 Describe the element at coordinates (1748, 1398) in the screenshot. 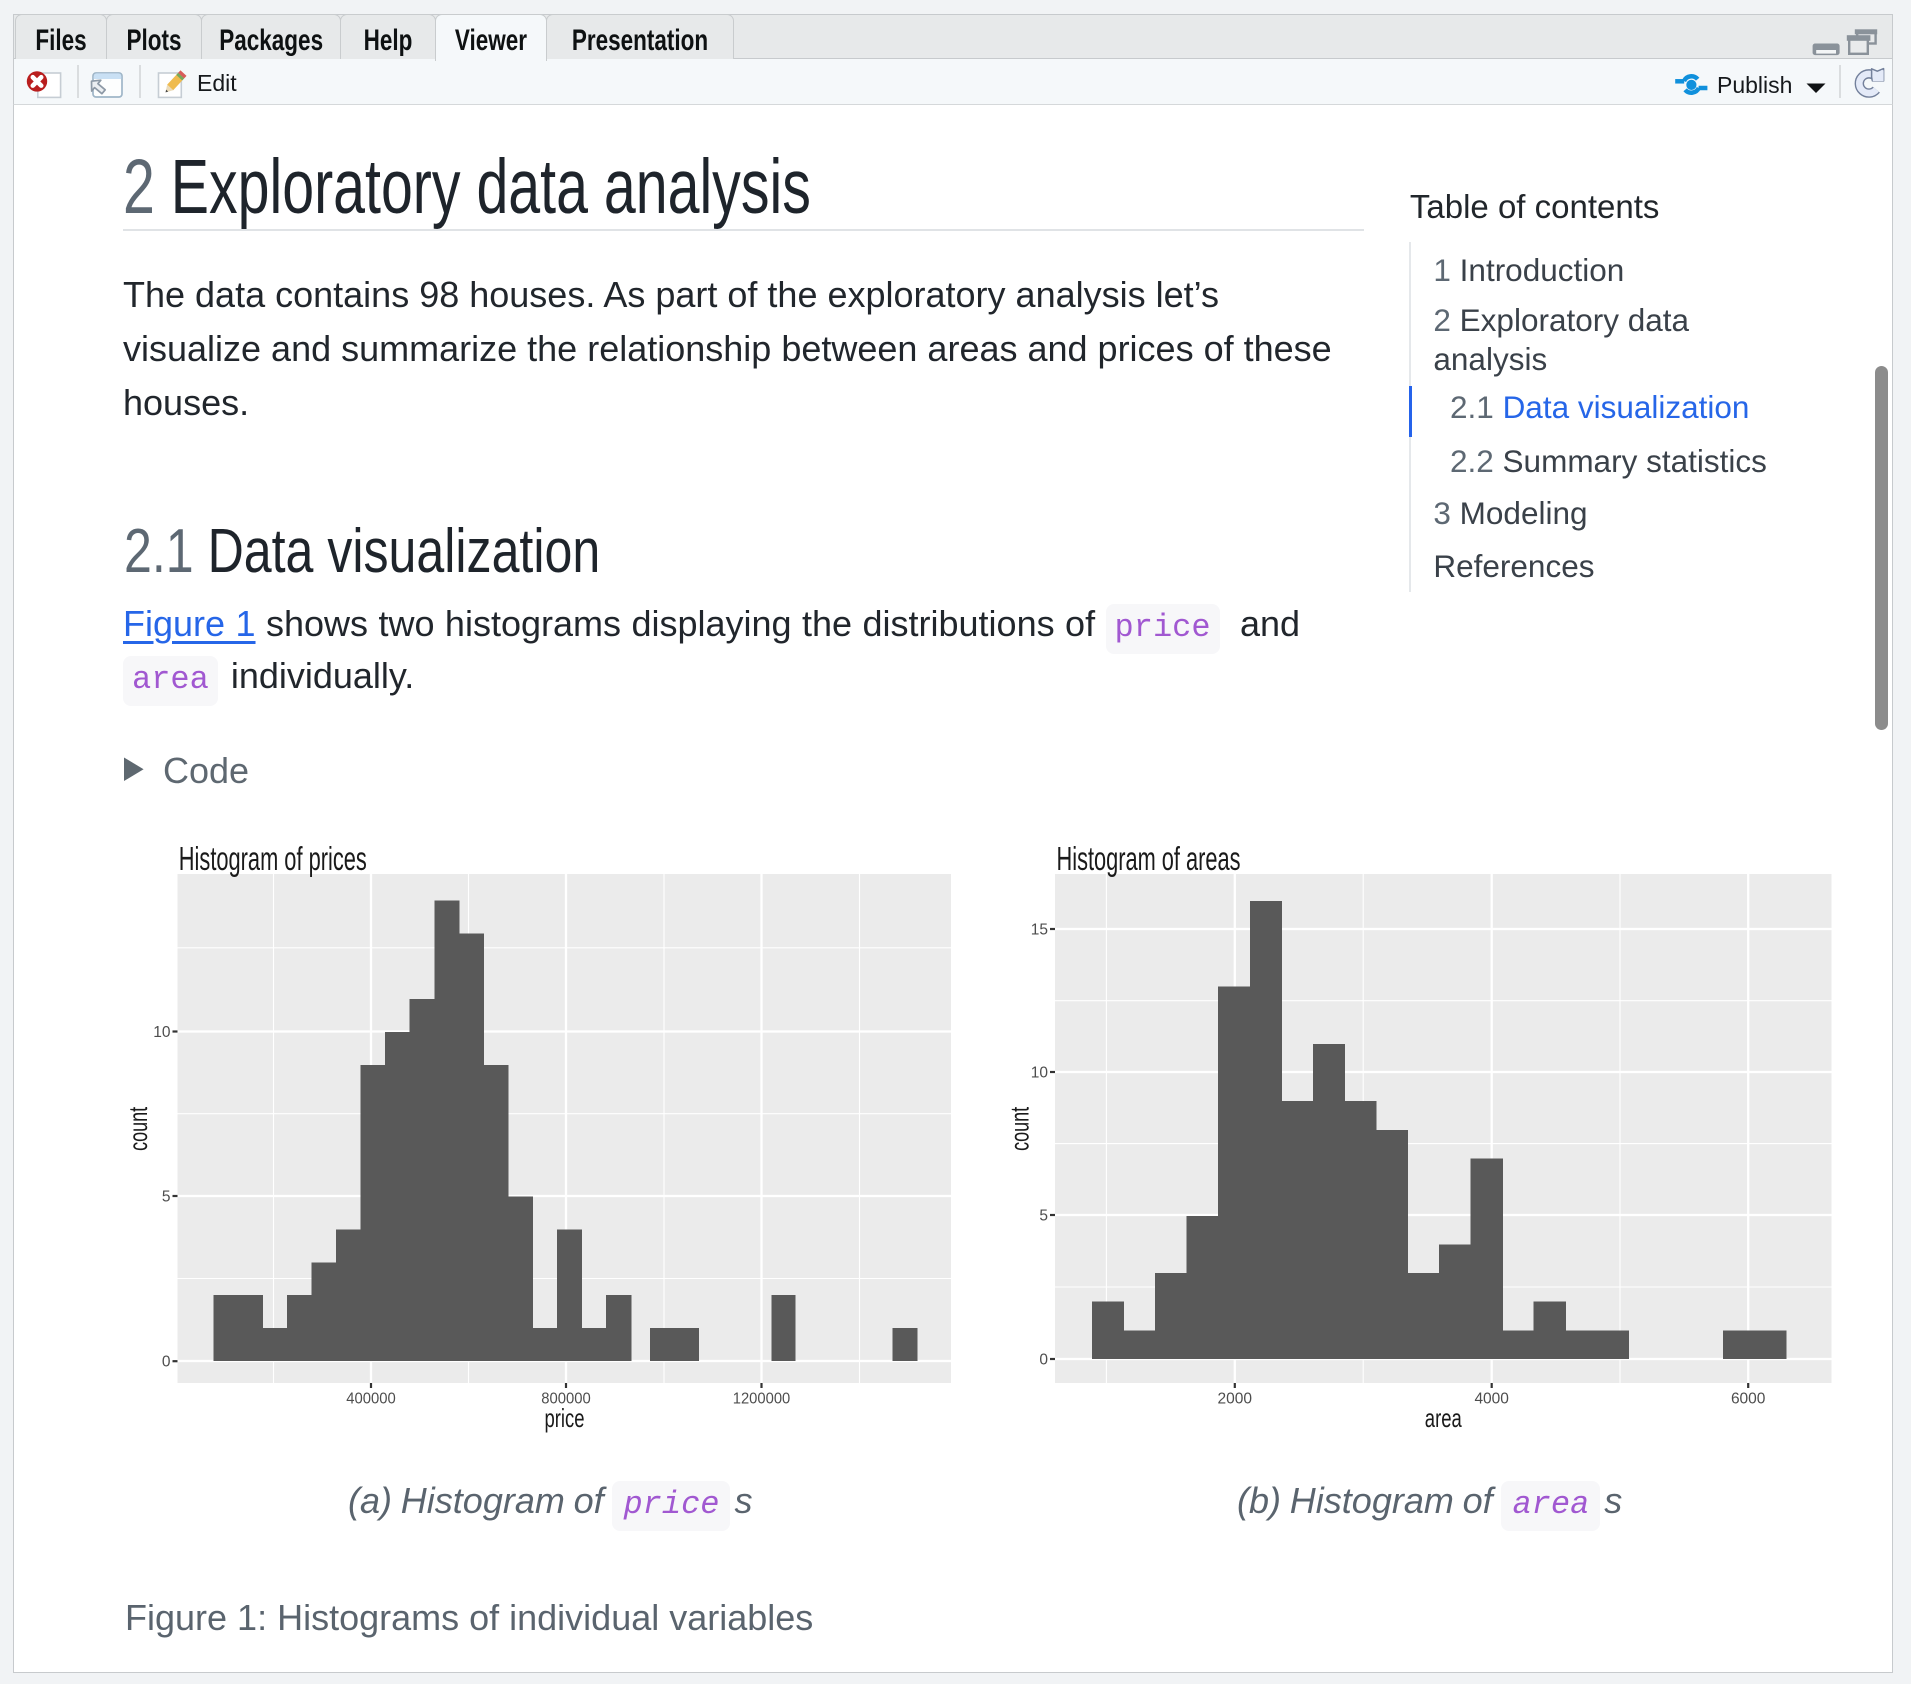

I see `svg-text: 6000` at that location.